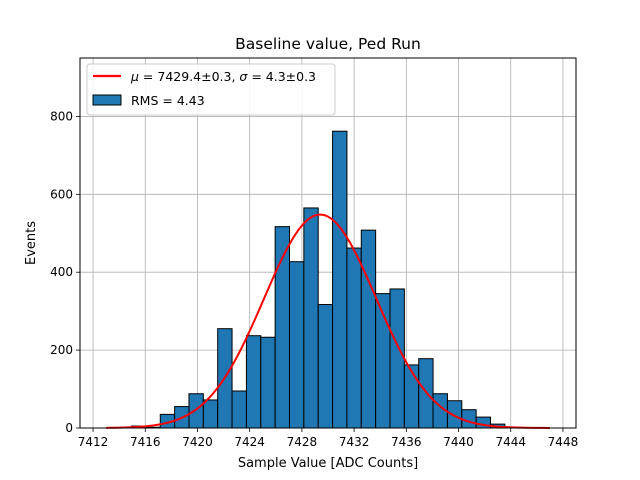 This screenshot has height=480, width=640. What do you see at coordinates (328, 463) in the screenshot?
I see `x-axis-label: Sample Value [ADC Counts]` at bounding box center [328, 463].